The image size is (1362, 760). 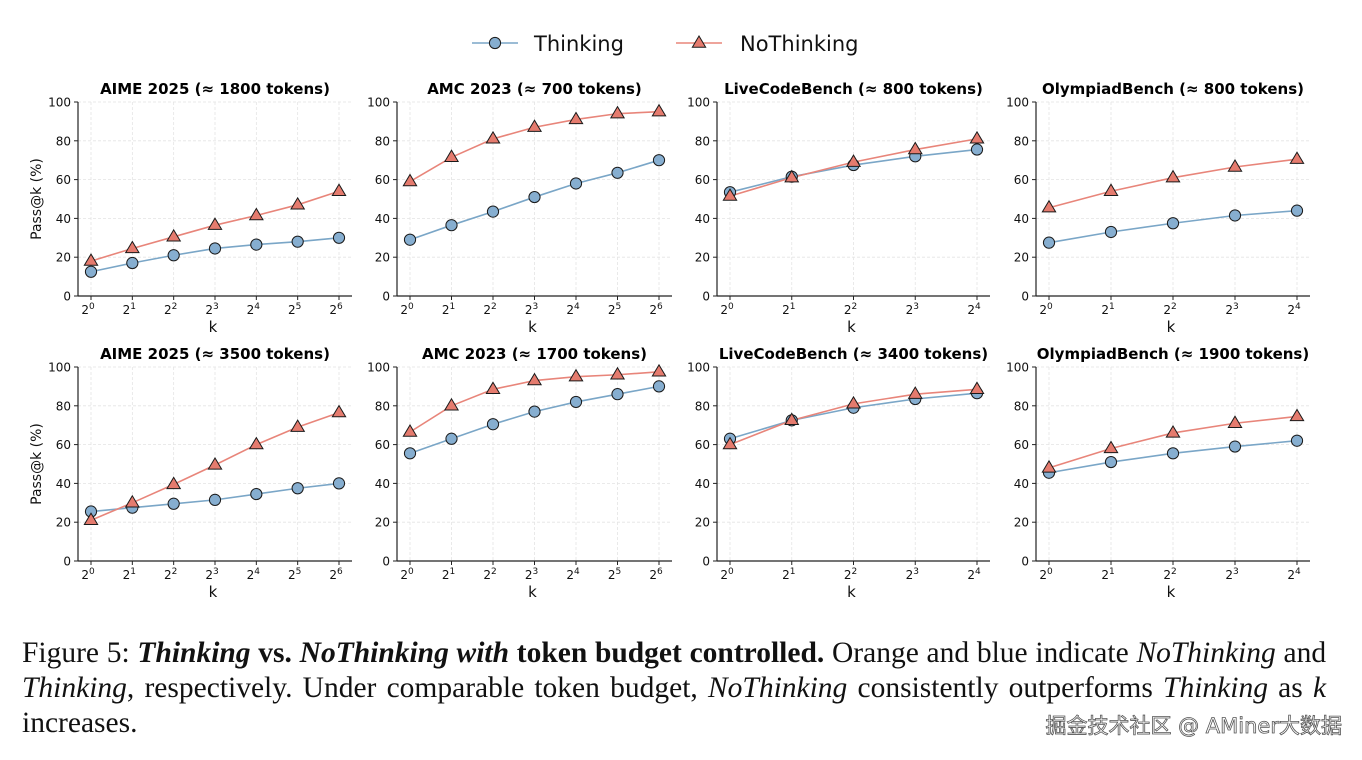 I want to click on subplot-title: OlympiadBench (≈ 800 tokens), so click(x=1173, y=89).